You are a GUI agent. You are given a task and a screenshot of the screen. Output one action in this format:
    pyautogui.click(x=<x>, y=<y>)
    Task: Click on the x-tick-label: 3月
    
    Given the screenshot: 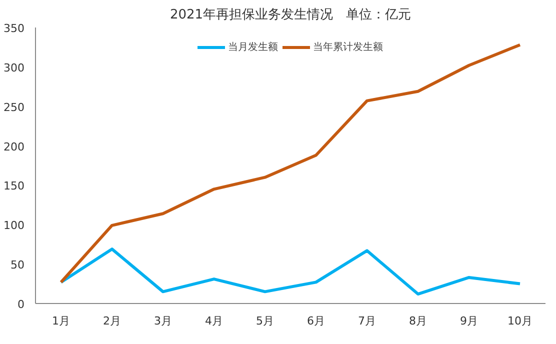 What is the action you would take?
    pyautogui.click(x=163, y=321)
    